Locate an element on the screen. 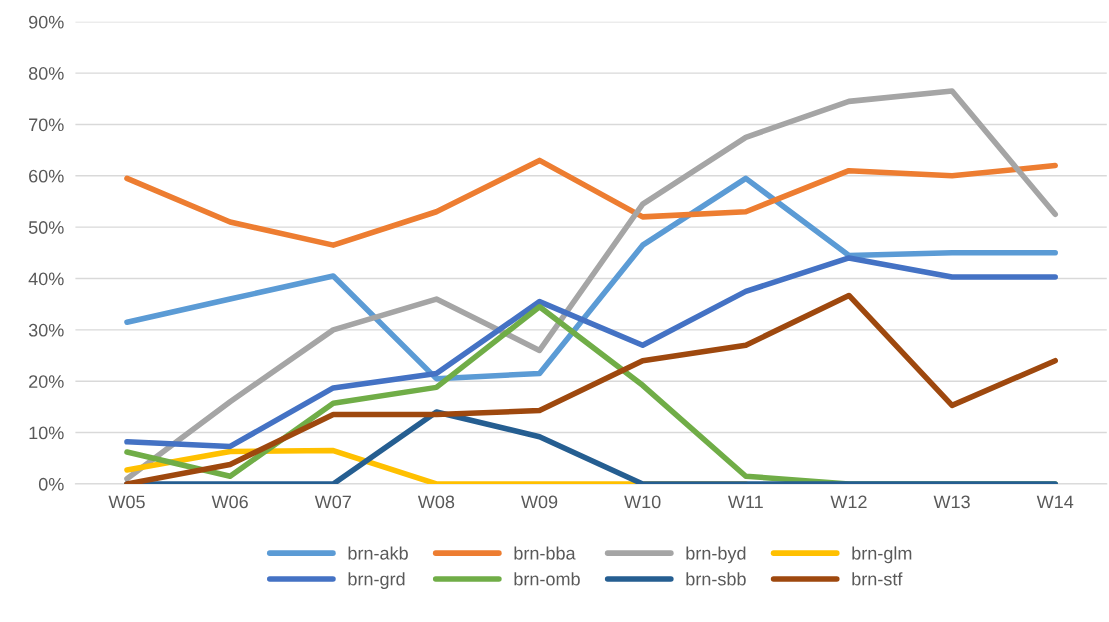 The image size is (1109, 622). x-tick-label: W05 is located at coordinates (126, 502).